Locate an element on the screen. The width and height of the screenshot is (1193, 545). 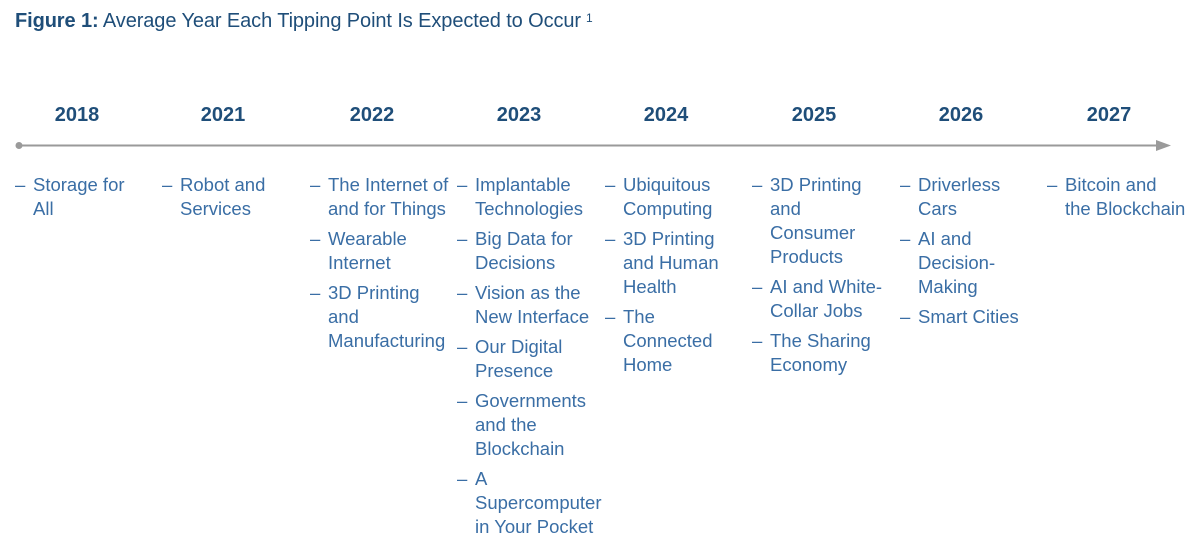
tipping-point-item: –3D Printing and Consumer Products is located at coordinates (819, 221).